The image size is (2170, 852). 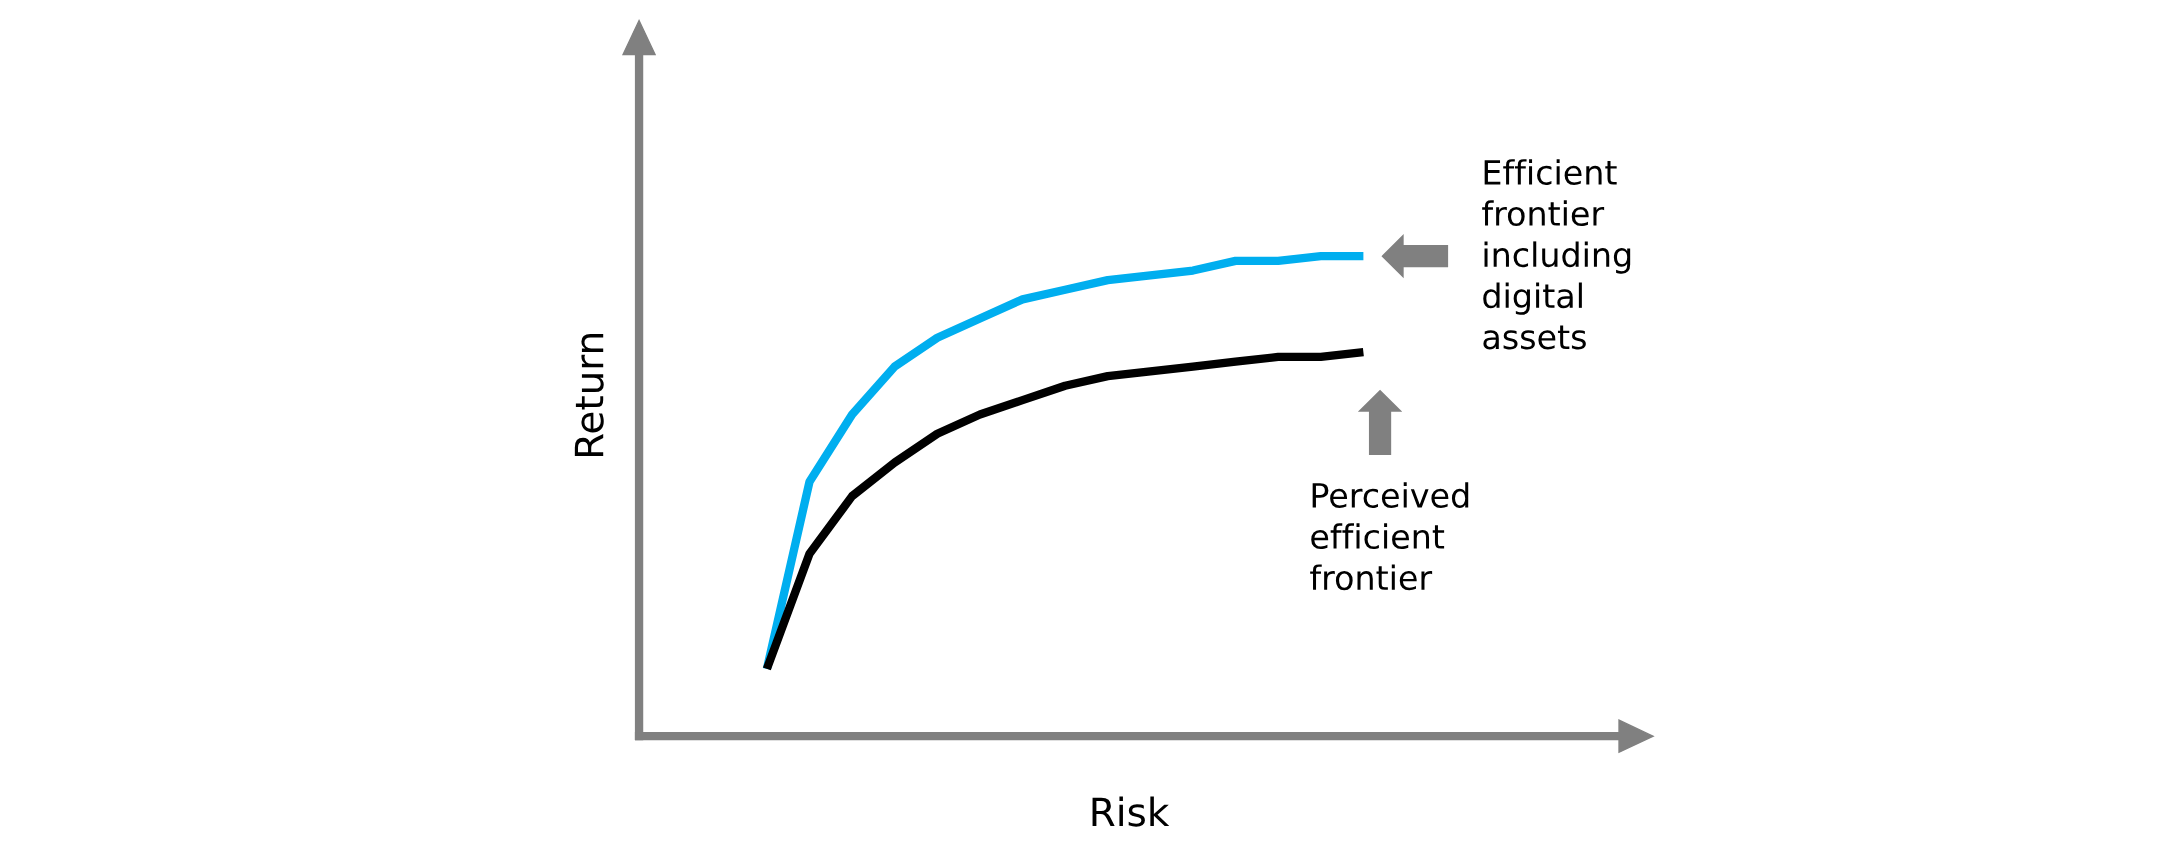 I want to click on annotation: Perceived efficient frontier, so click(x=1389, y=536).